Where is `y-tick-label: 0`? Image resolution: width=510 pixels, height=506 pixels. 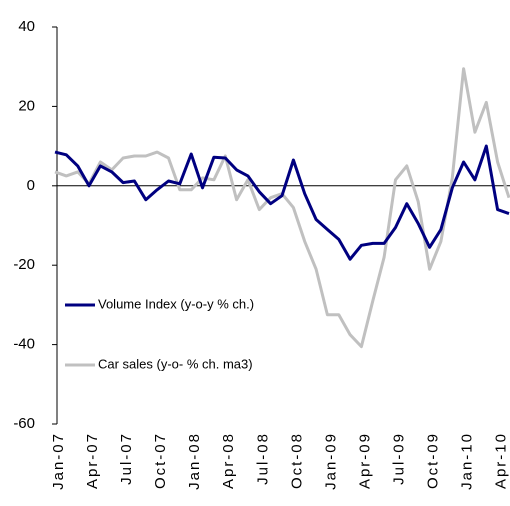
y-tick-label: 0 is located at coordinates (31, 185).